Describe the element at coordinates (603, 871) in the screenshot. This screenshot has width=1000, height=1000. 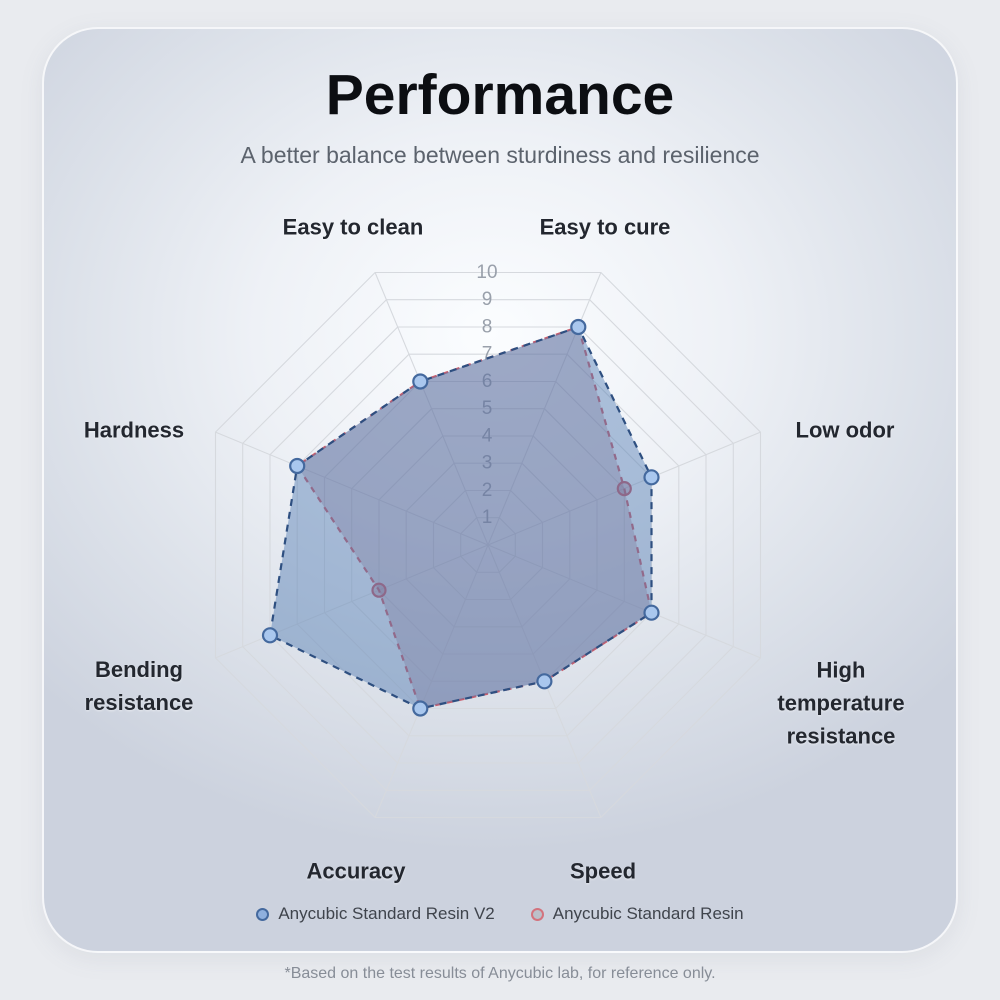
I see `axis-label-speed: Speed` at that location.